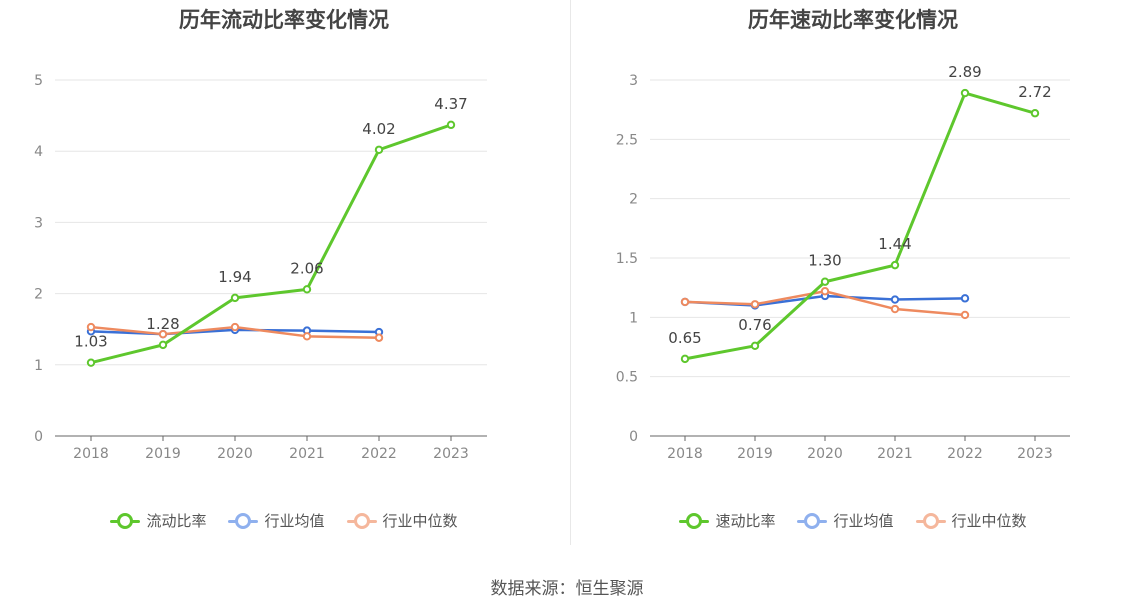  What do you see at coordinates (964, 72) in the screenshot?
I see `data-label: 2.89` at bounding box center [964, 72].